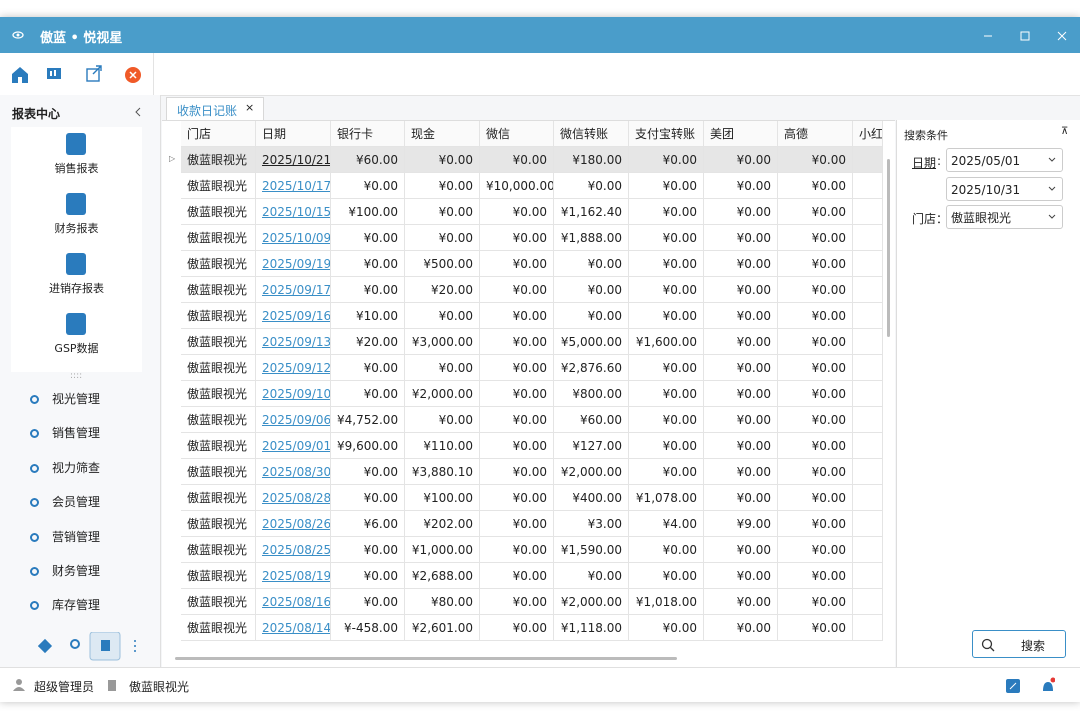 This screenshot has width=1080, height=721. What do you see at coordinates (293, 420) in the screenshot?
I see `date-link: 2025/09/06` at bounding box center [293, 420].